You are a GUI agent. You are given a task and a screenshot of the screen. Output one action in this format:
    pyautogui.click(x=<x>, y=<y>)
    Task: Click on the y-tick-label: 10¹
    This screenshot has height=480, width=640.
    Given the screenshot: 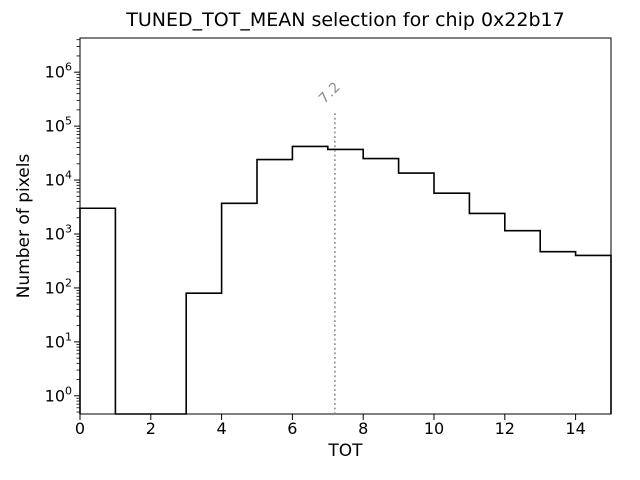 What is the action you would take?
    pyautogui.click(x=58, y=340)
    